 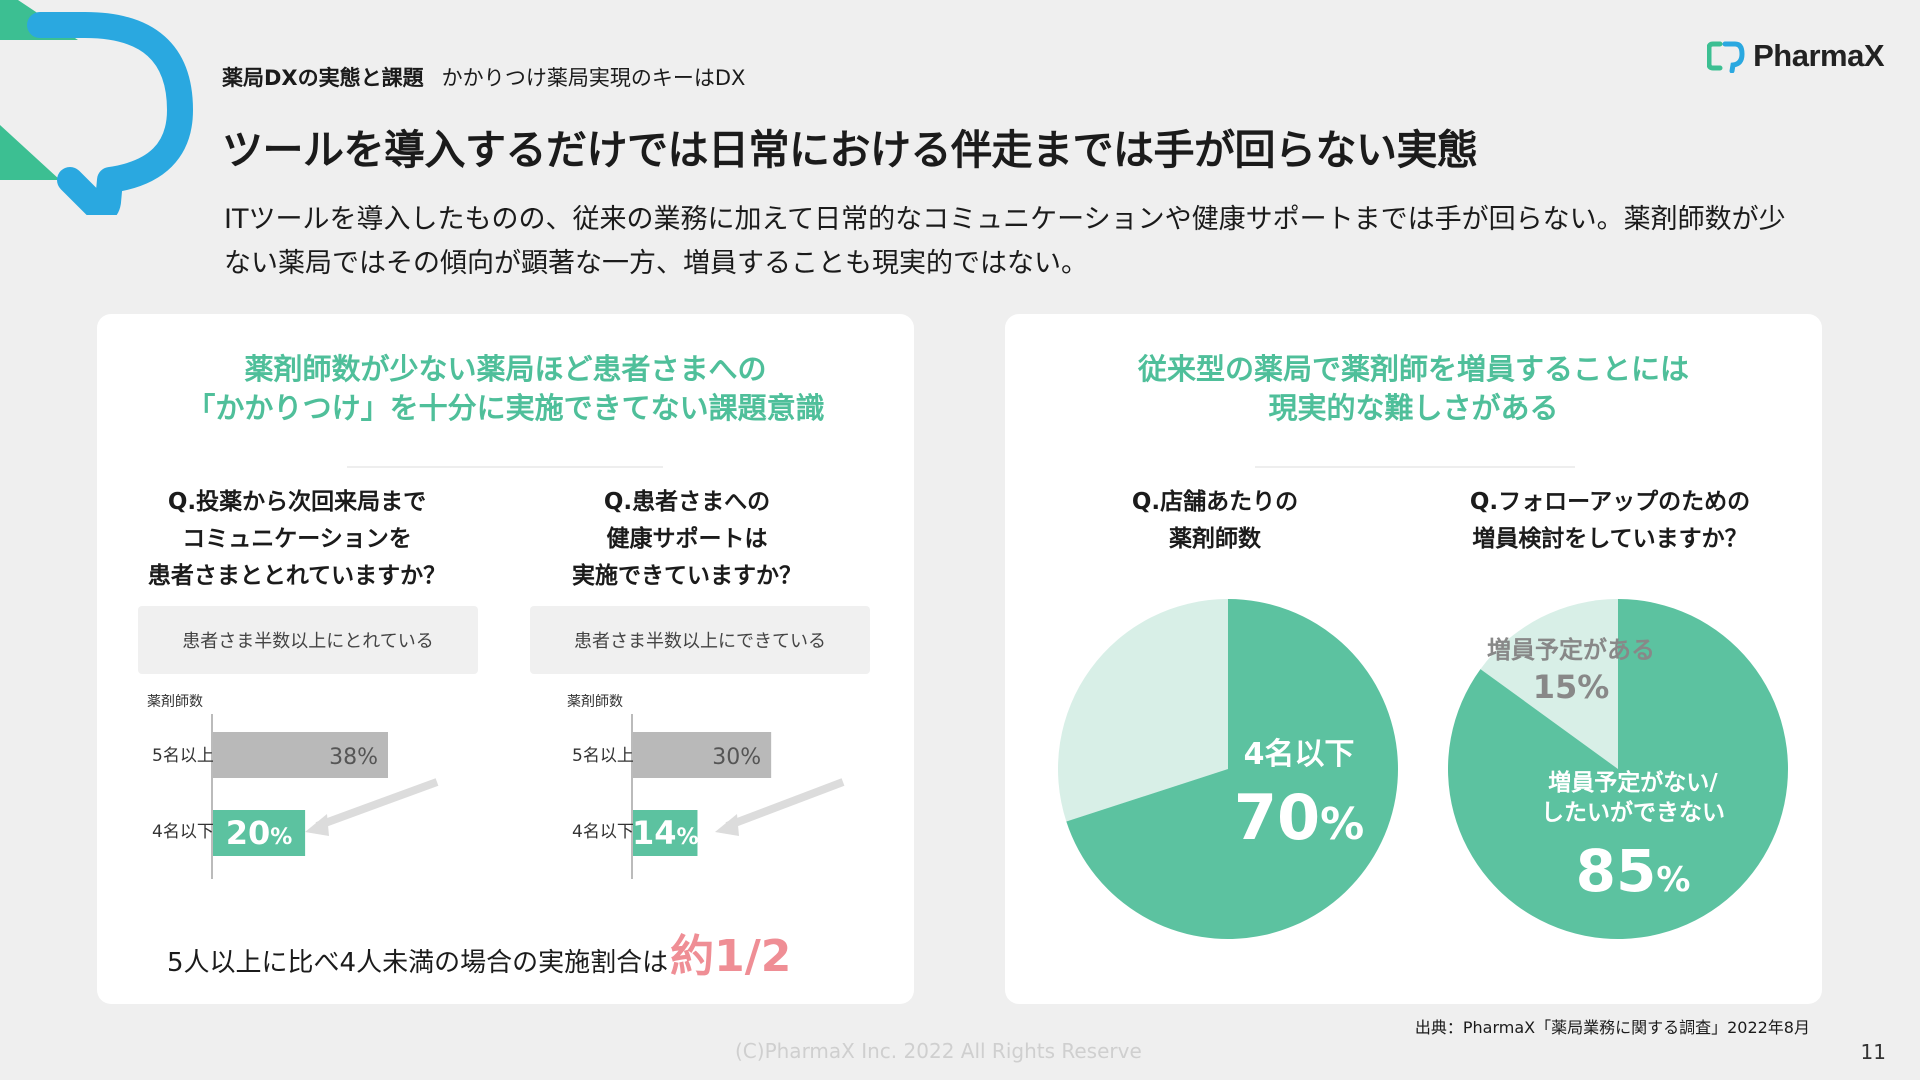 I want to click on right-panel-title: 従来型の薬局で薬剤師を増員することには 現実的な難しさがある, so click(x=1413, y=389).